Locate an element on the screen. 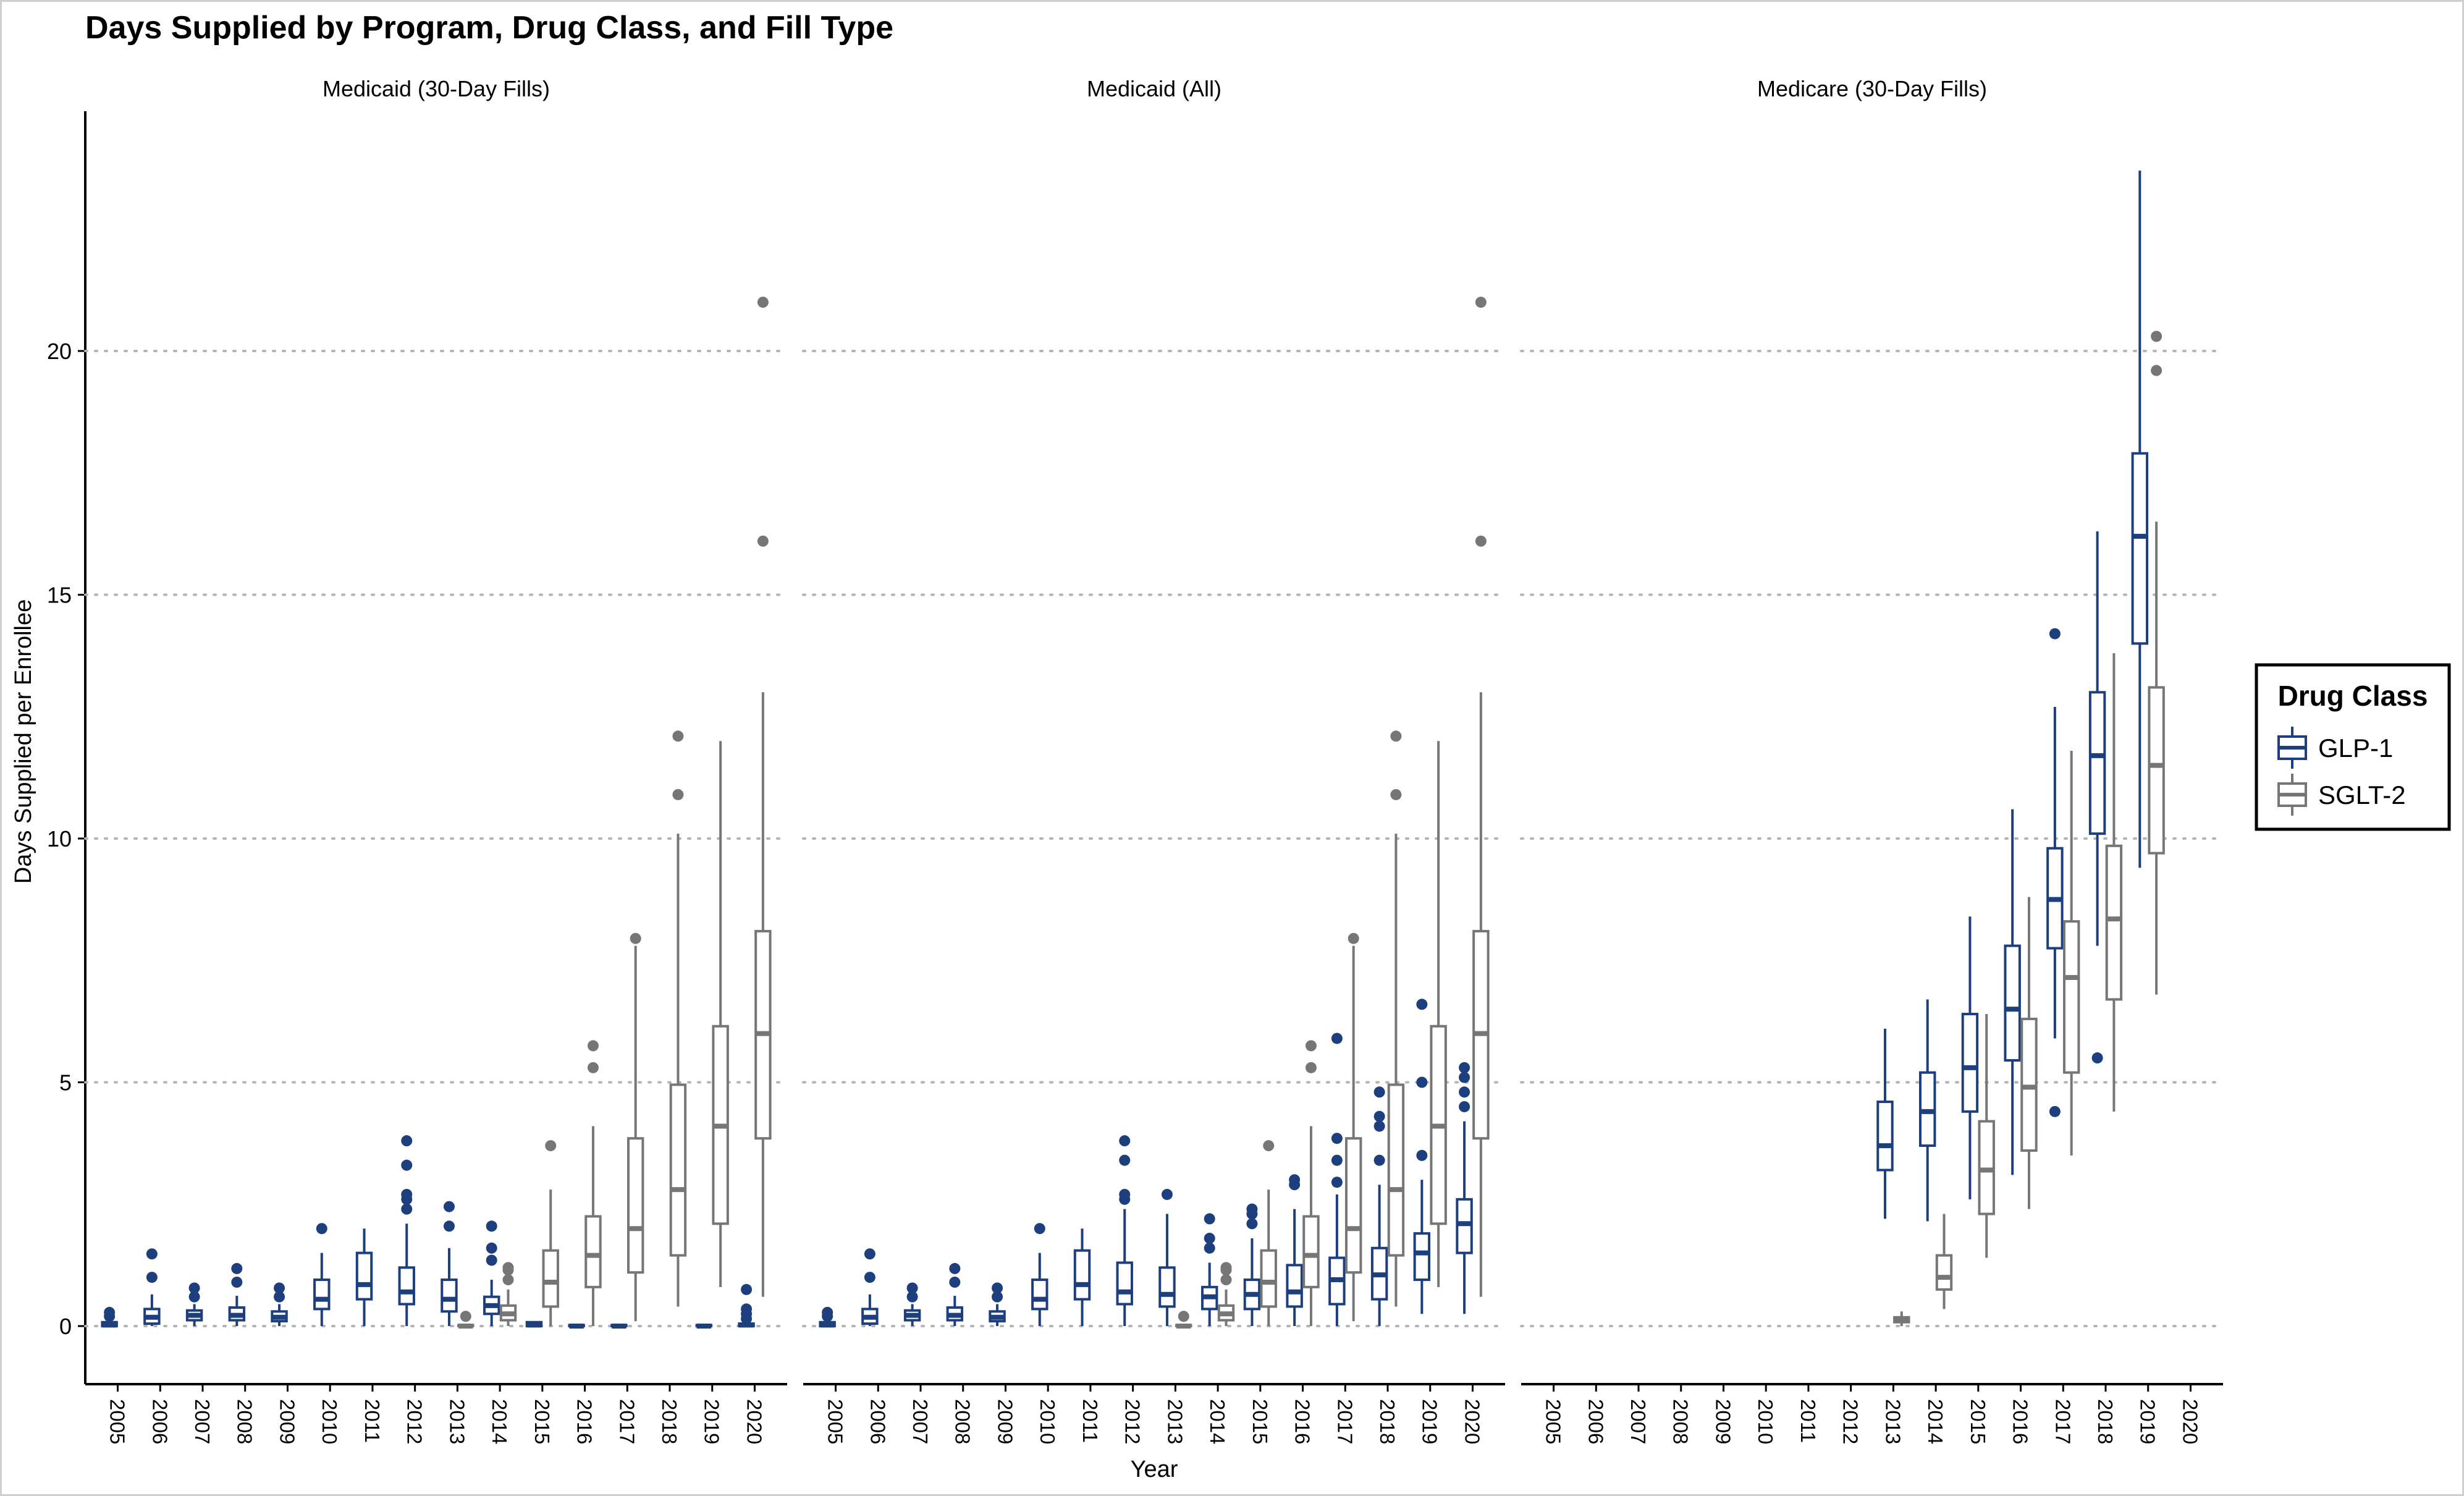  y-tick-label: 0 is located at coordinates (65, 1326).